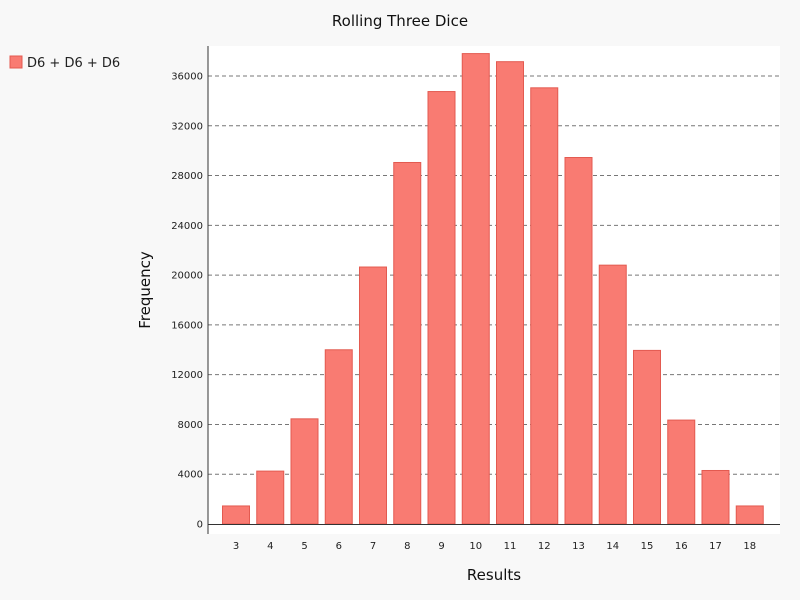  What do you see at coordinates (510, 546) in the screenshot?
I see `x-tick-label: 11` at bounding box center [510, 546].